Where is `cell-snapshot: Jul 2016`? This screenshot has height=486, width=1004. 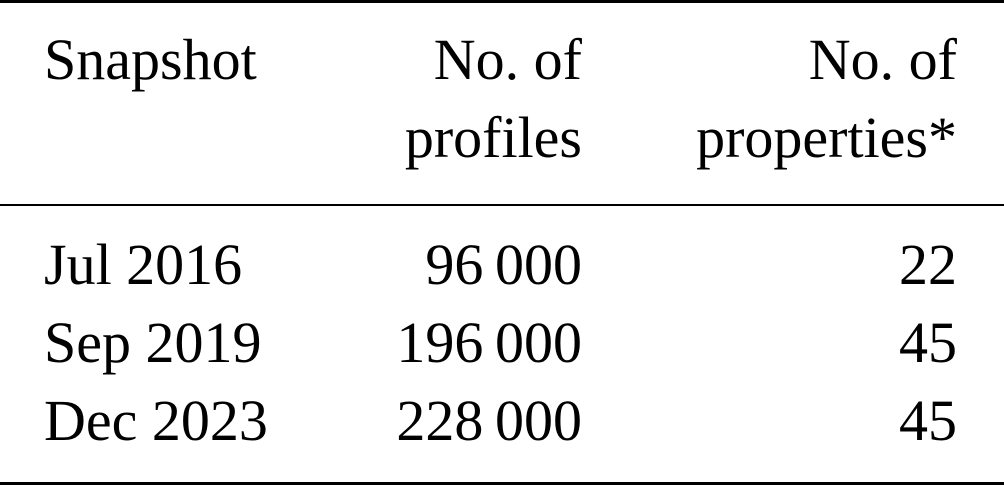
cell-snapshot: Jul 2016 is located at coordinates (143, 264).